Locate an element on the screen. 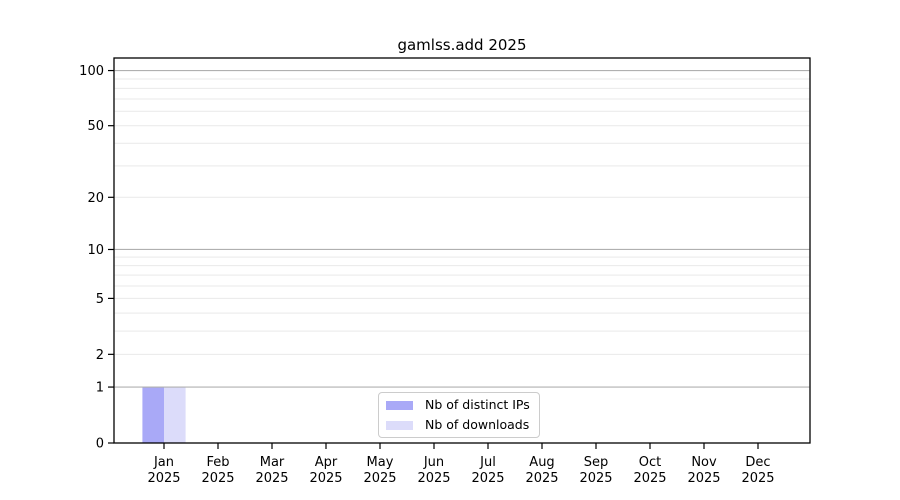 The width and height of the screenshot is (900, 500). x-tick-label-month: Oct is located at coordinates (650, 462).